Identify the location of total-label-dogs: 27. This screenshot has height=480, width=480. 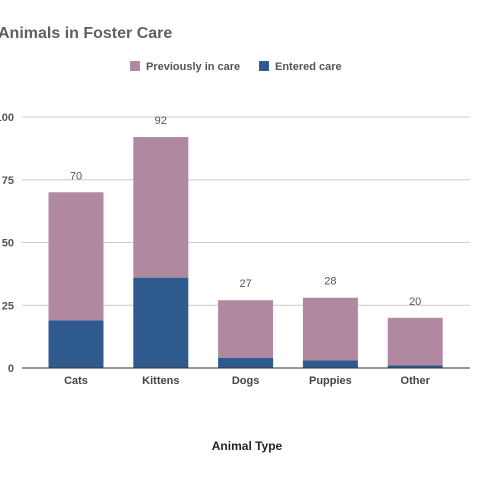
(245, 284).